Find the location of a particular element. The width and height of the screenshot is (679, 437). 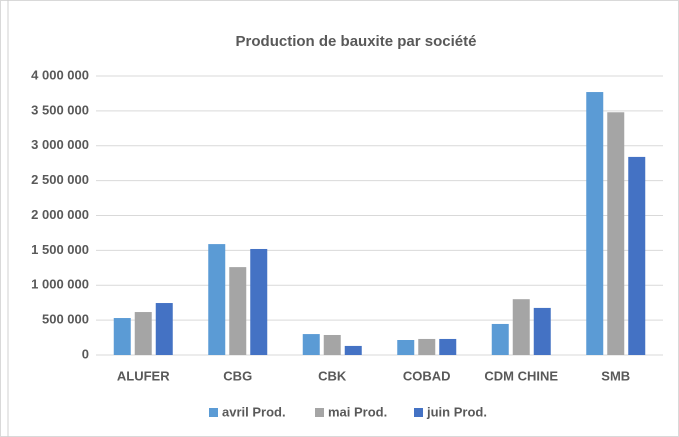

y-tick-label: 500 000 is located at coordinates (65, 319).